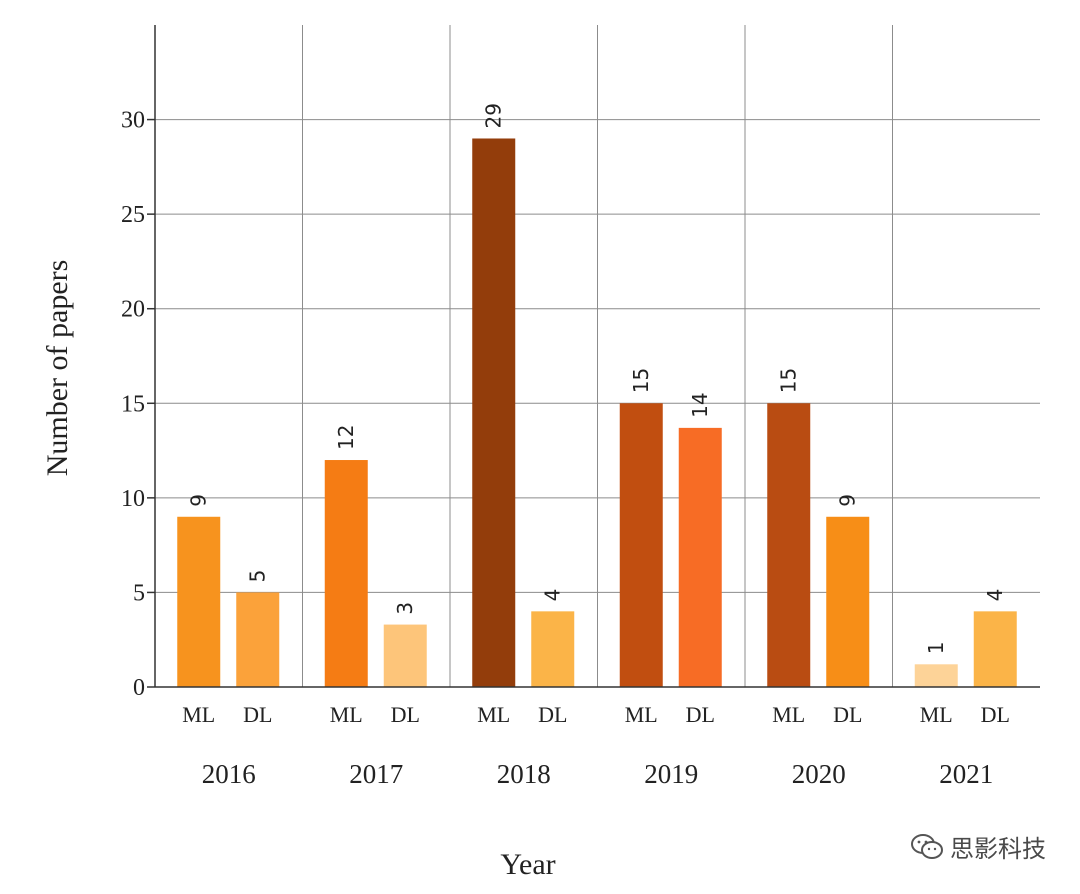 Image resolution: width=1080 pixels, height=894 pixels. Describe the element at coordinates (133, 499) in the screenshot. I see `y-tick-label: 10` at that location.